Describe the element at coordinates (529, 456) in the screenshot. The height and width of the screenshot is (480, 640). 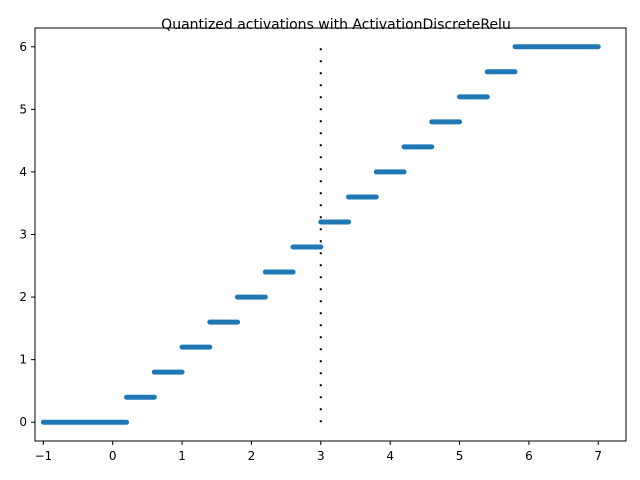
I see `x-tick-label: 6` at that location.